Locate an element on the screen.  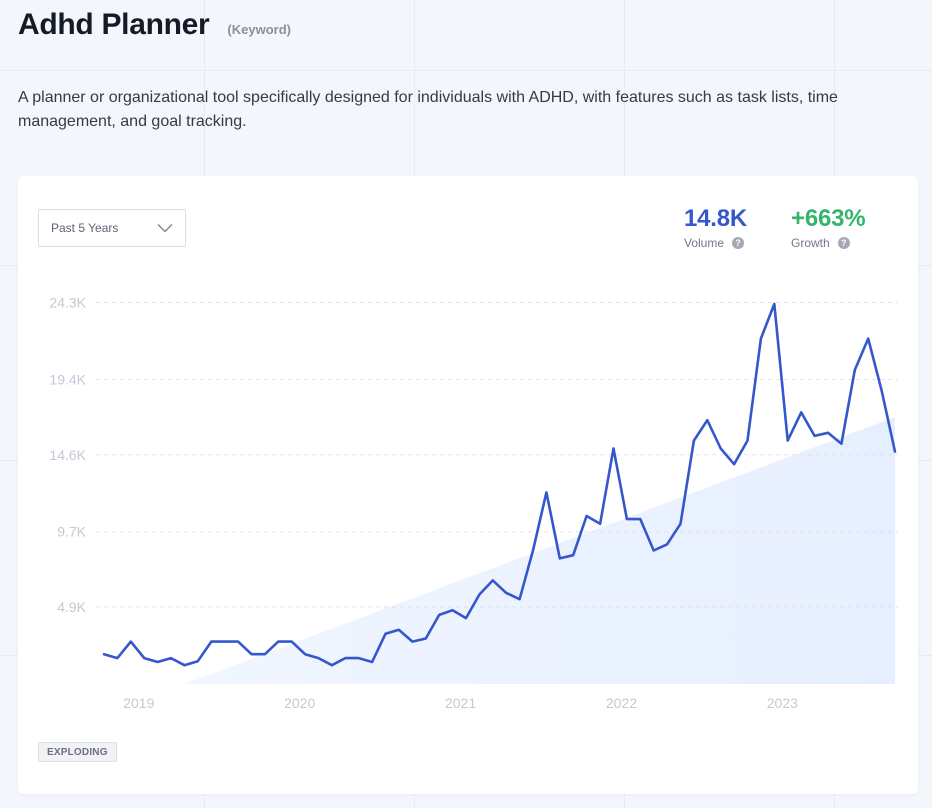
growth-metric: +663% Growth ? is located at coordinates (828, 227).